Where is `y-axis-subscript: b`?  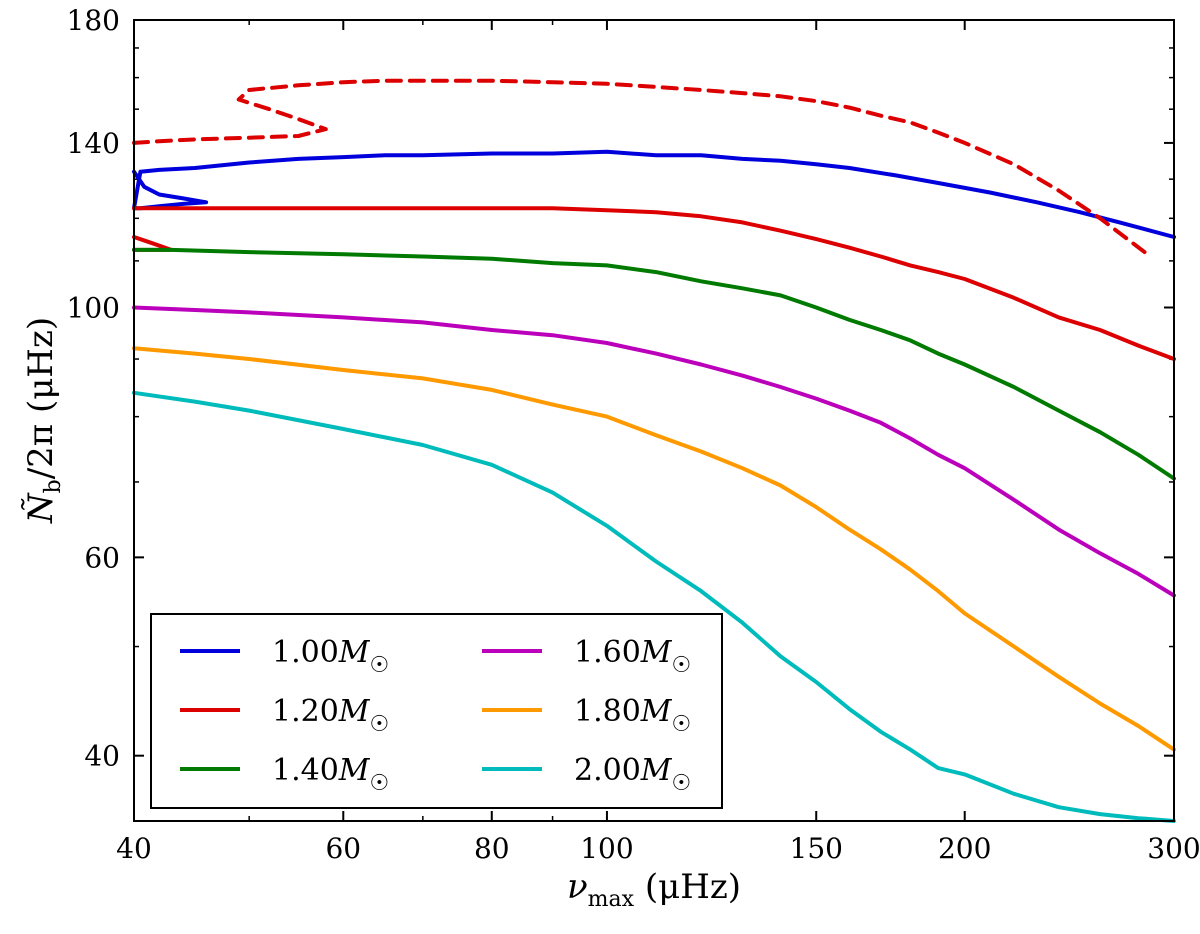
y-axis-subscript: b is located at coordinates (53, 486).